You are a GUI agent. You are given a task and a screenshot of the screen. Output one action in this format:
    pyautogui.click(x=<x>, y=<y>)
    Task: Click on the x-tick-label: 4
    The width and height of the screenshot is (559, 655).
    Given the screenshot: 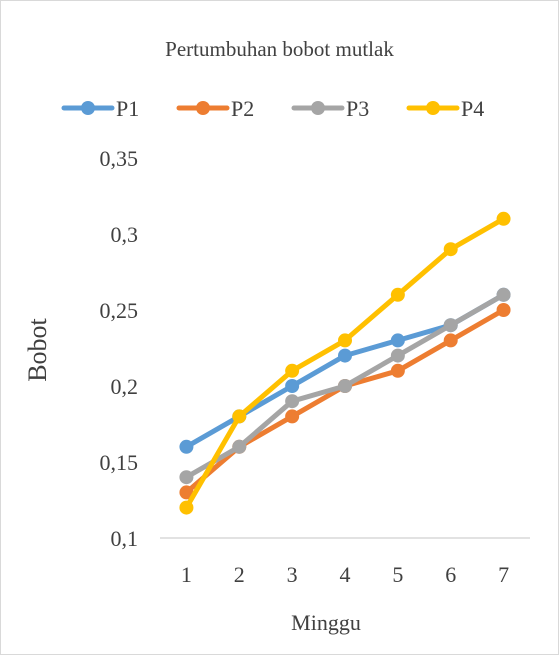 What is the action you would take?
    pyautogui.click(x=345, y=574)
    